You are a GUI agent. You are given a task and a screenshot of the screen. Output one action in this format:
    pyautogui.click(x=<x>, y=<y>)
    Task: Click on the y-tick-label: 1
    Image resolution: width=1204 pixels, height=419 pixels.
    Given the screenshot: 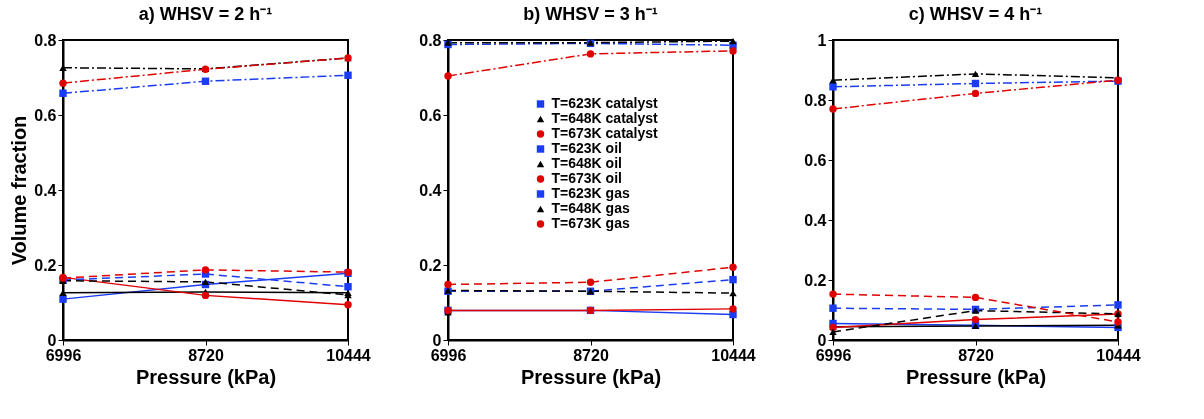 What is the action you would take?
    pyautogui.click(x=822, y=40)
    